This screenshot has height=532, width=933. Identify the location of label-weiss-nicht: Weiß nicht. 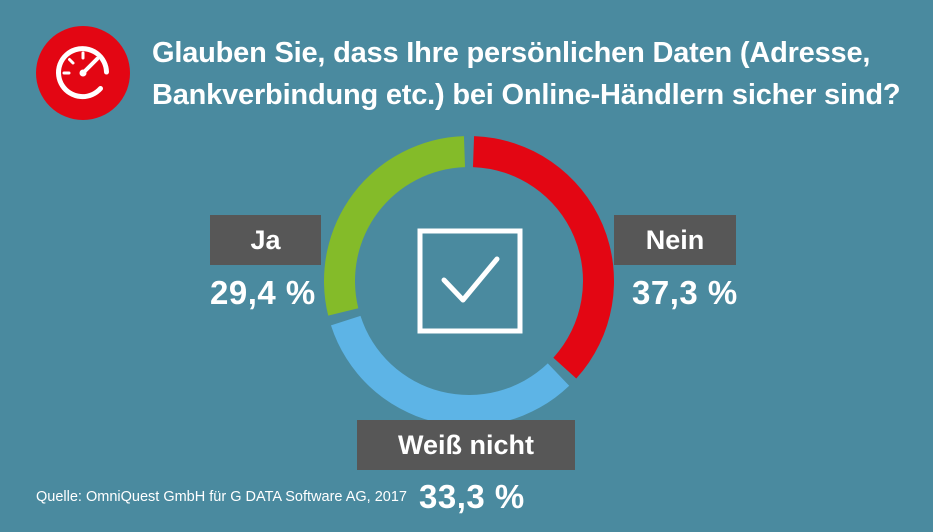
(466, 445).